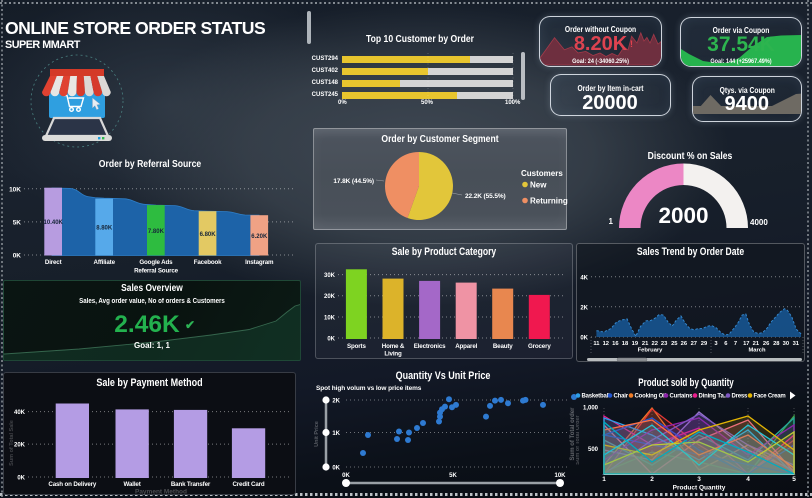 The height and width of the screenshot is (498, 812). Describe the element at coordinates (606, 344) in the screenshot. I see `svg-text: 12` at that location.